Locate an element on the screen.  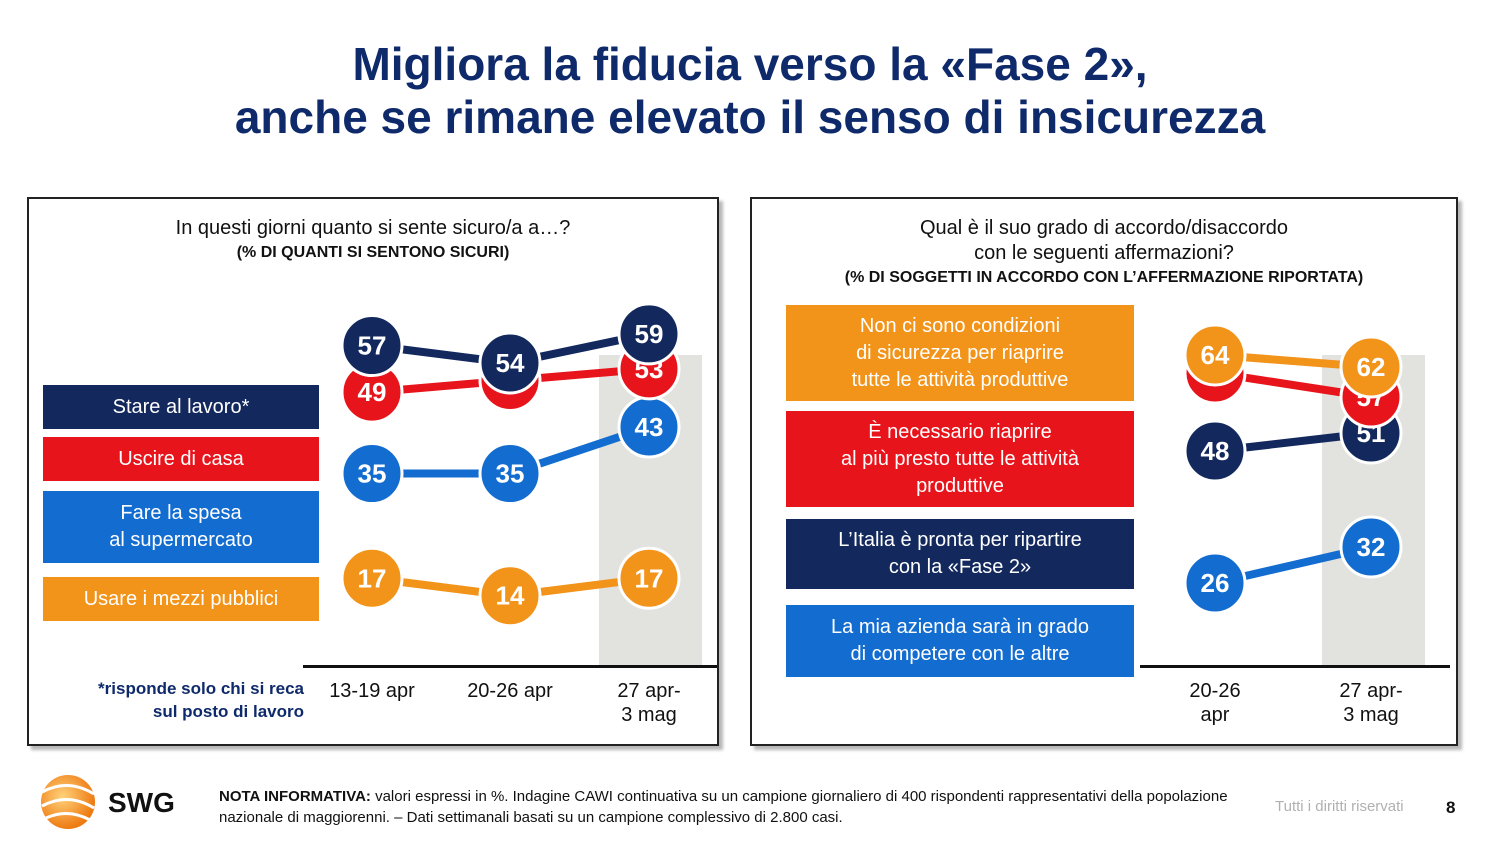
logo-text: SWG is located at coordinates (141, 802).